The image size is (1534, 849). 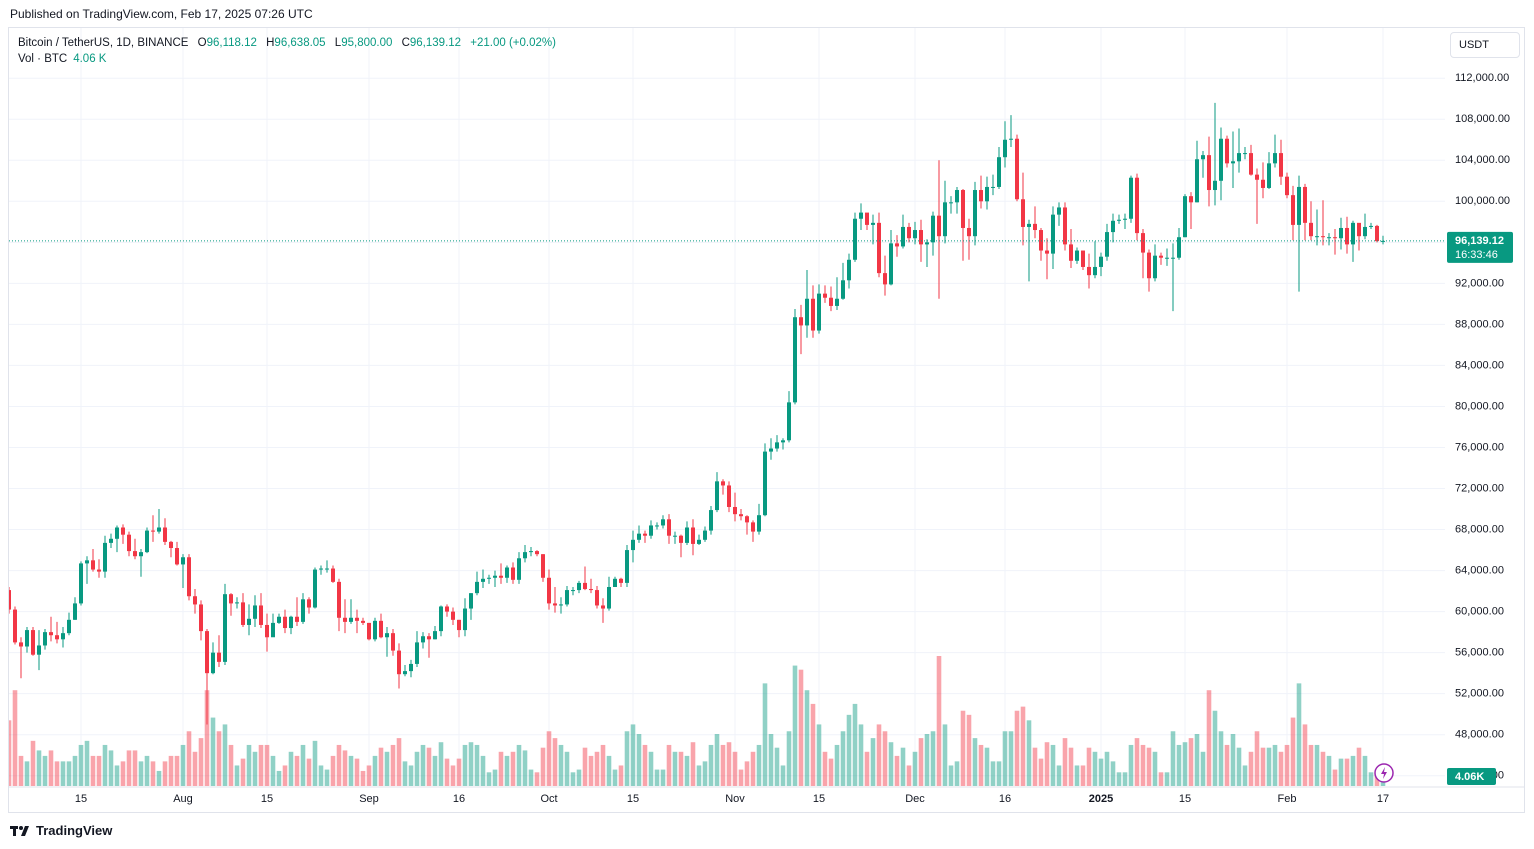 I want to click on h-value: 96,638.05, so click(x=300, y=43).